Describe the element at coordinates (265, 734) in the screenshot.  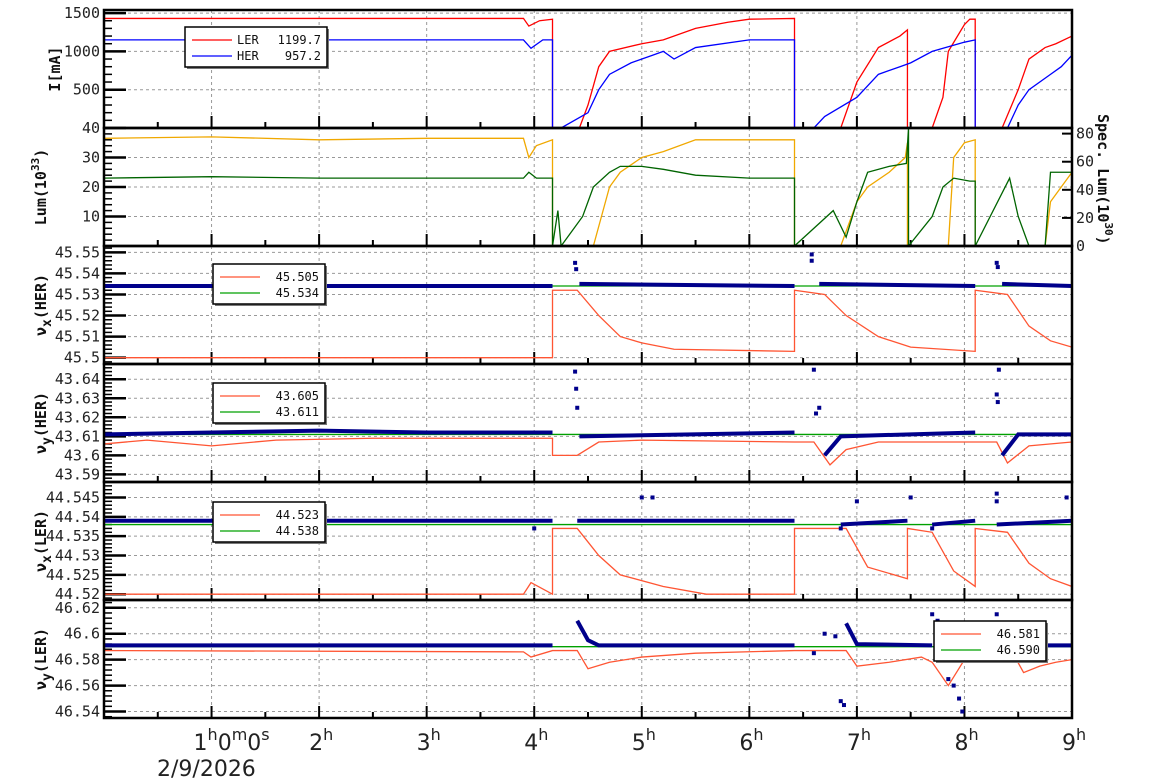
I see `x-tick-label-part: s` at that location.